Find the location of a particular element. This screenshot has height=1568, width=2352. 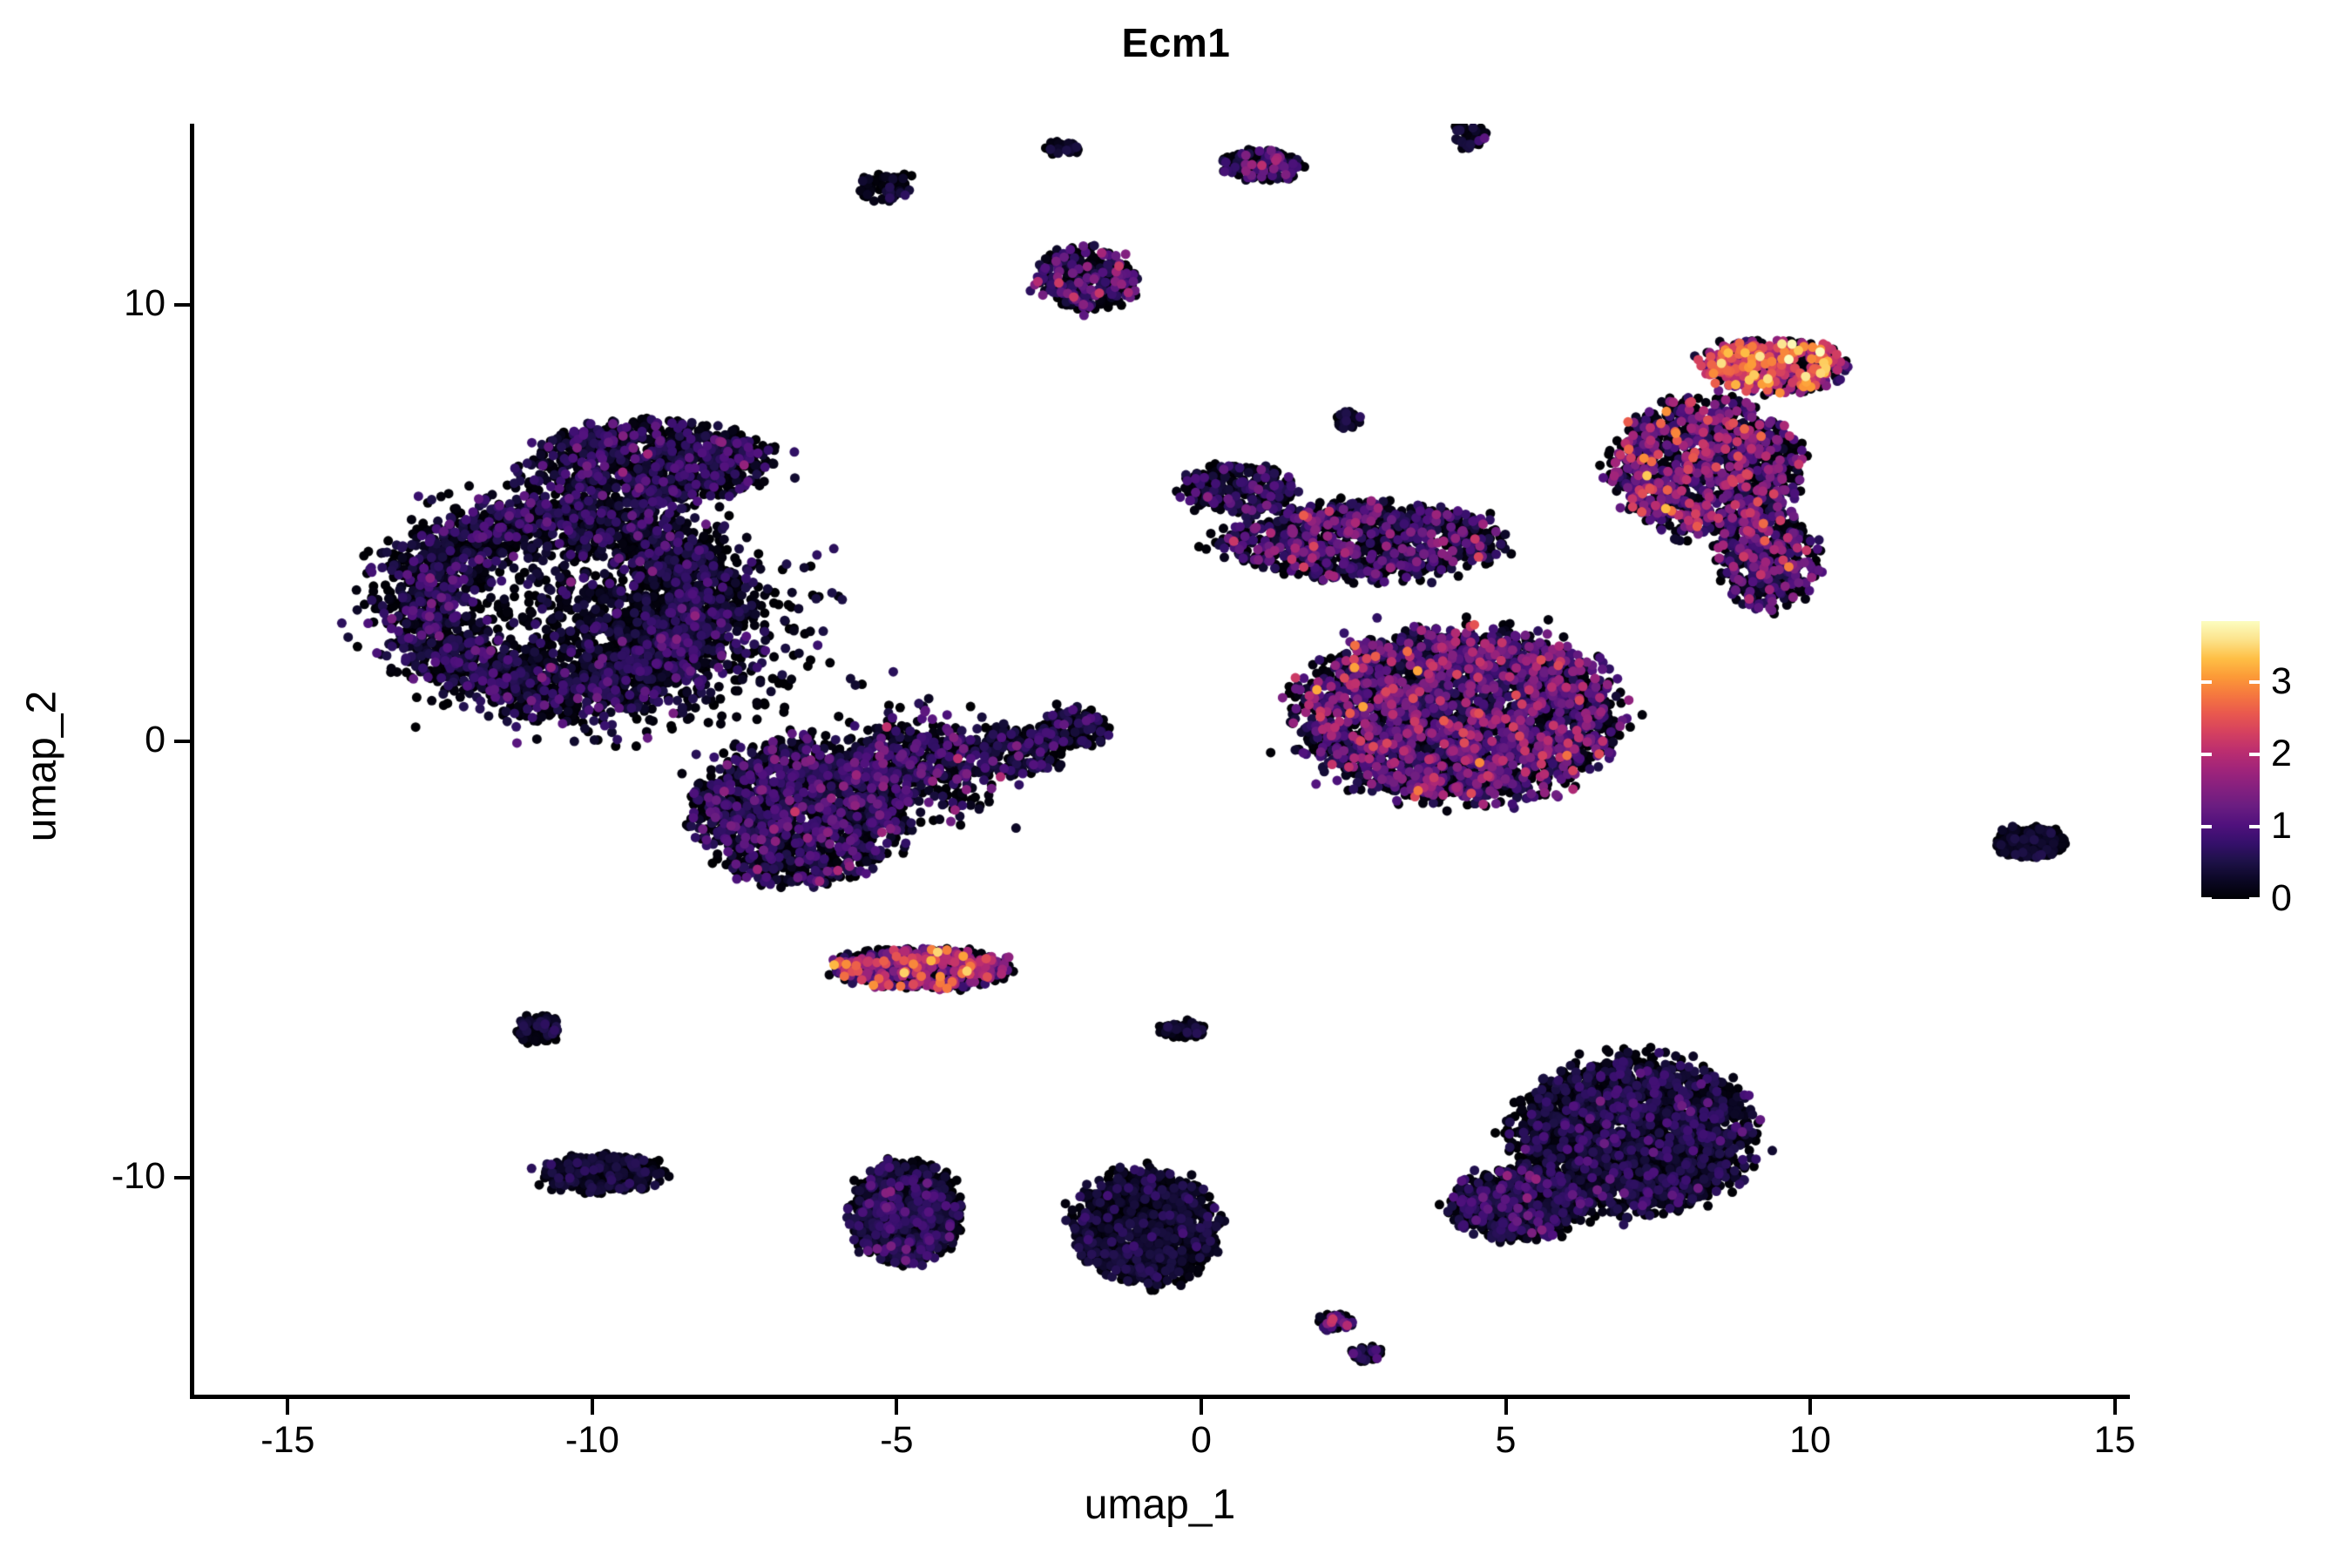

x-axis-tick-label: -5 is located at coordinates (897, 1440).